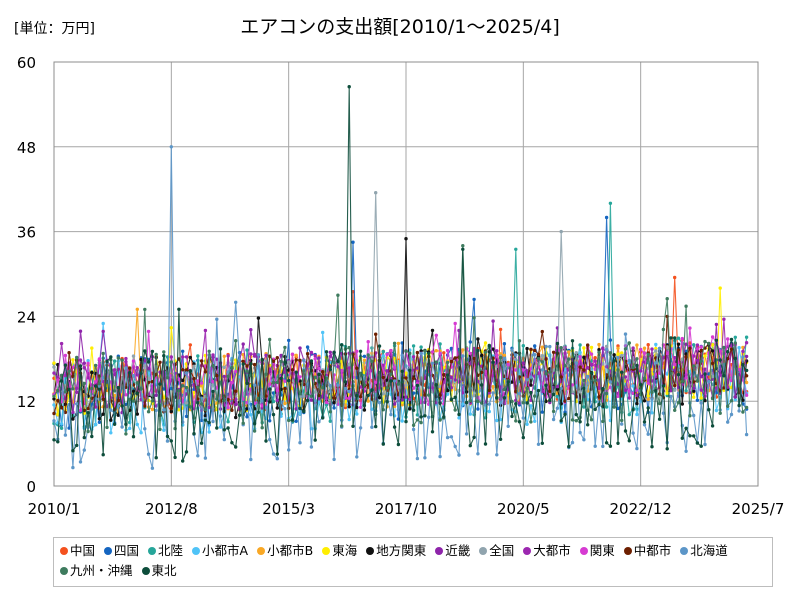  What do you see at coordinates (401, 550) in the screenshot?
I see `legend-label: 地方関東` at bounding box center [401, 550].